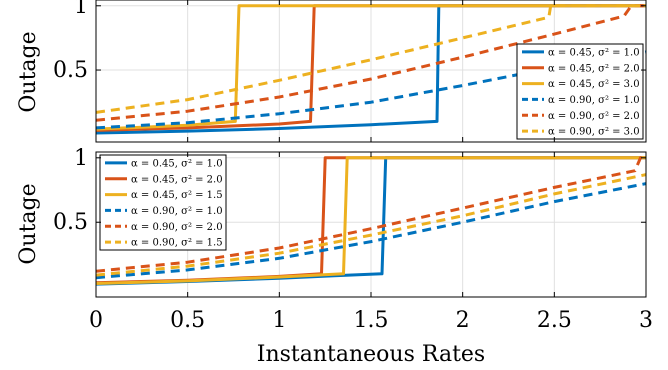 The width and height of the screenshot is (668, 370). What do you see at coordinates (28, 223) in the screenshot?
I see `bottom-y-axis-label: Outage` at bounding box center [28, 223].